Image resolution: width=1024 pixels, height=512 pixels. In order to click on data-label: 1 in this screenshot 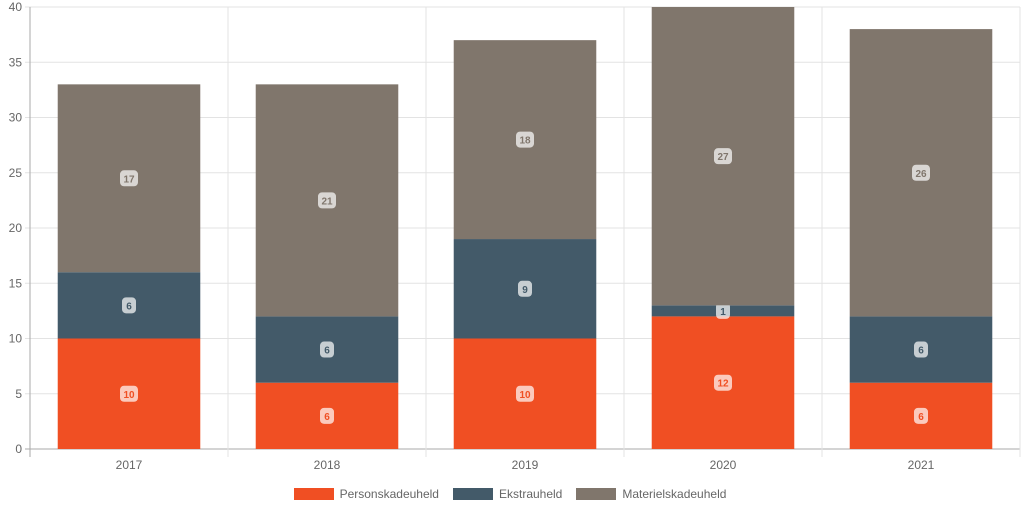, I will do `click(723, 312)`.